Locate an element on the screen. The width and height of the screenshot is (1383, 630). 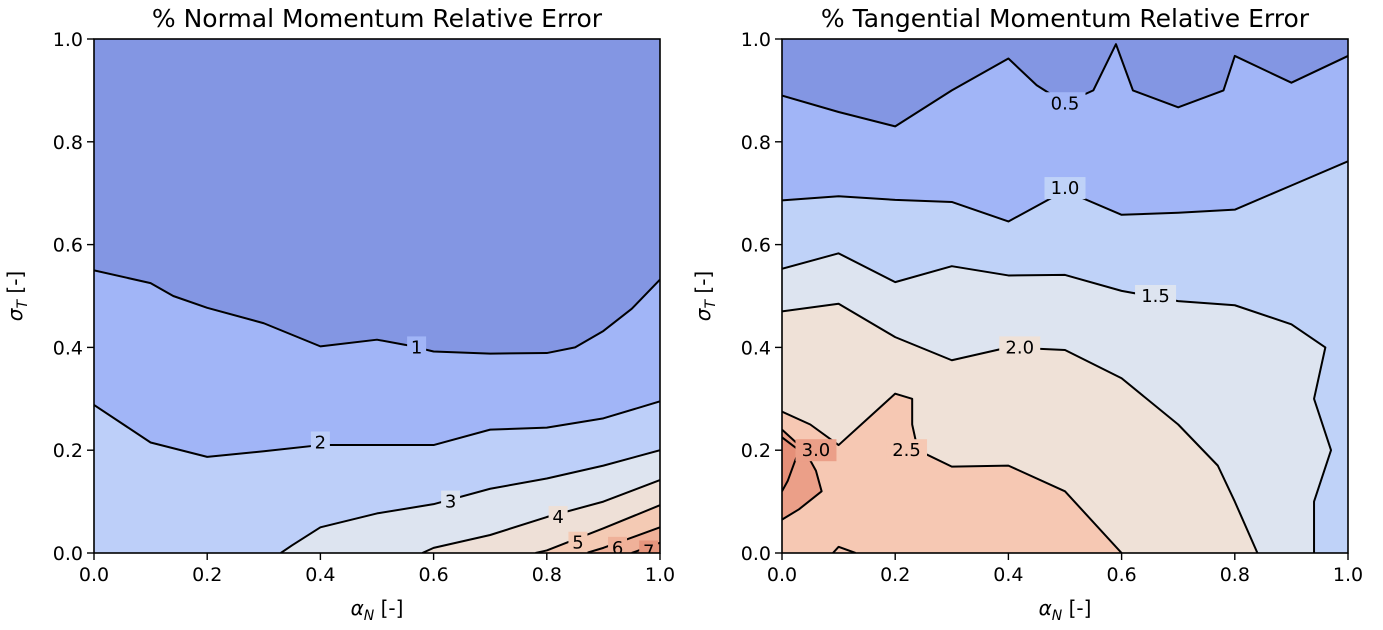
contour-label-1.5: 1.5 is located at coordinates (1155, 296).